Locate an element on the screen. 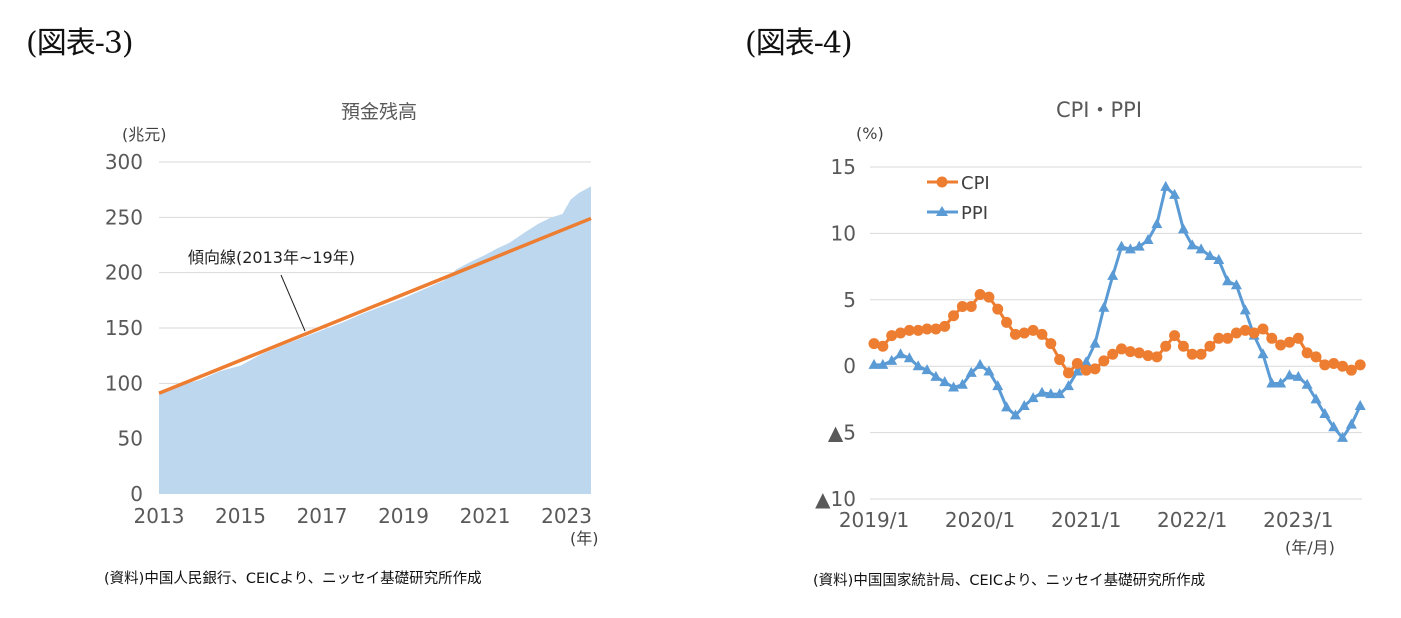  series-cpi is located at coordinates (1117, 333).